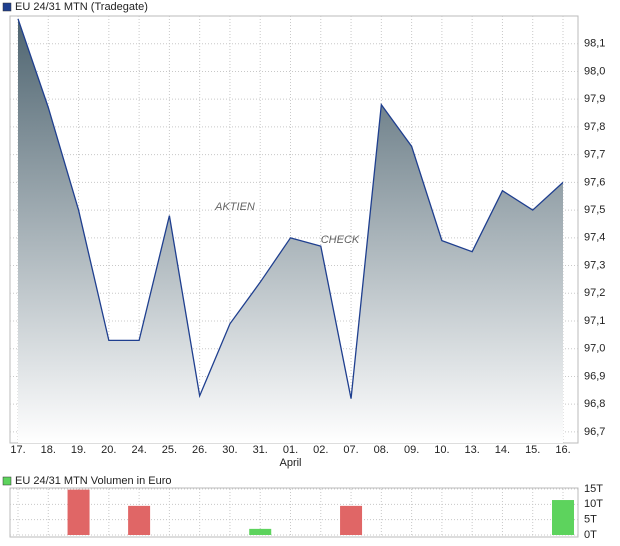  Describe the element at coordinates (594, 155) in the screenshot. I see `y-tick-label: 97,7` at that location.